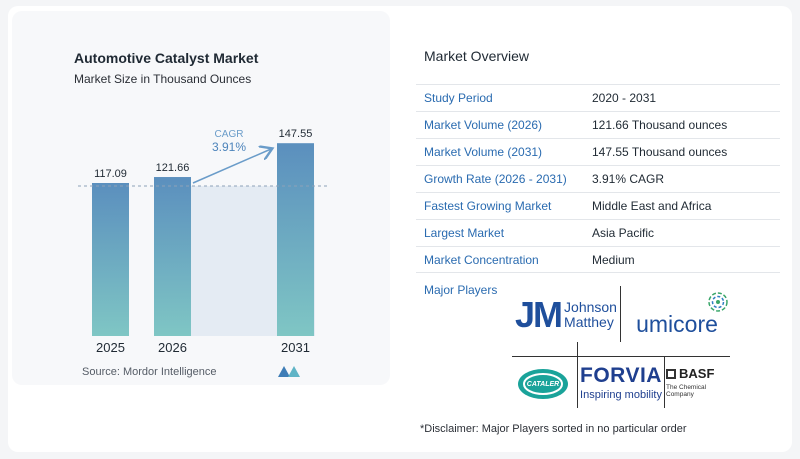  Describe the element at coordinates (481, 259) in the screenshot. I see `overview-label: Market Concentration` at that location.